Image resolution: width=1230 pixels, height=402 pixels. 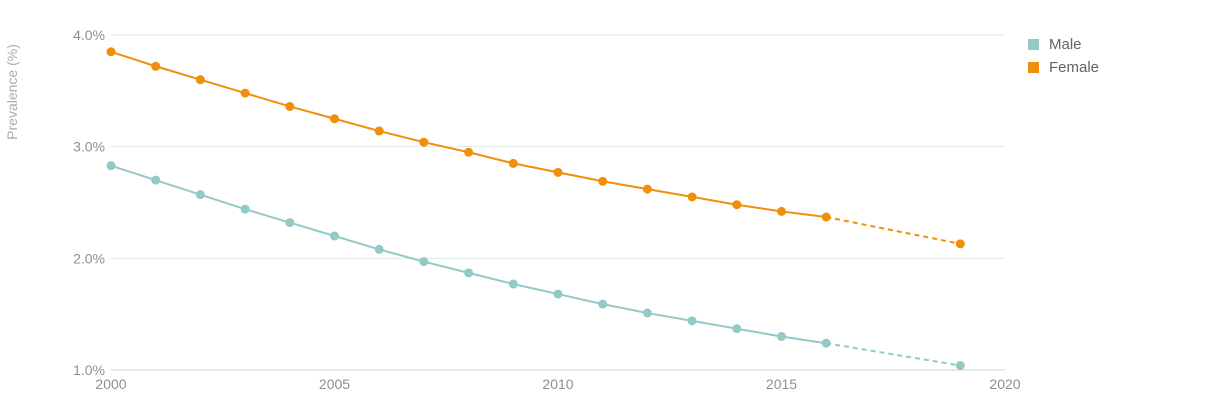 What do you see at coordinates (893, 230) in the screenshot?
I see `series-projection-line-female` at bounding box center [893, 230].